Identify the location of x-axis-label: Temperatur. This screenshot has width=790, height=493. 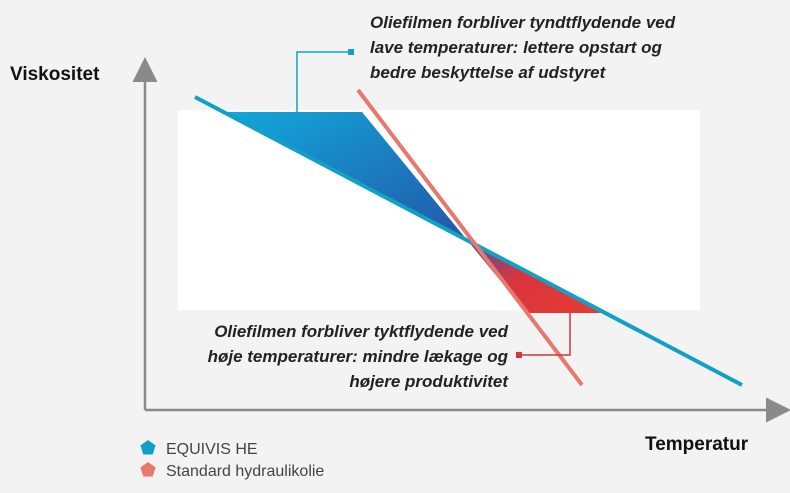
(697, 444).